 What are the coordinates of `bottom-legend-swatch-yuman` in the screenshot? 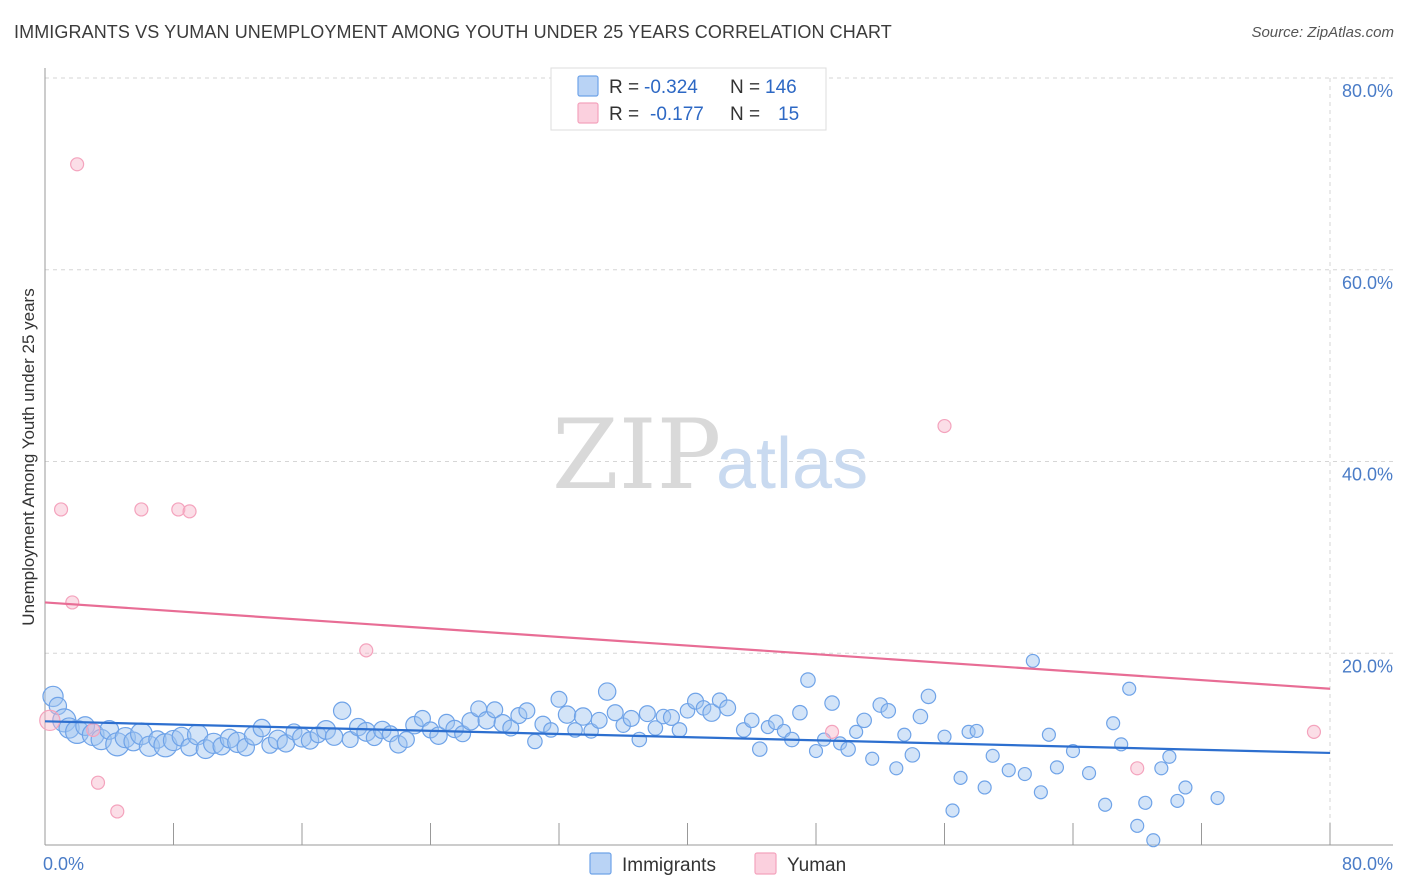 It's located at (765, 863).